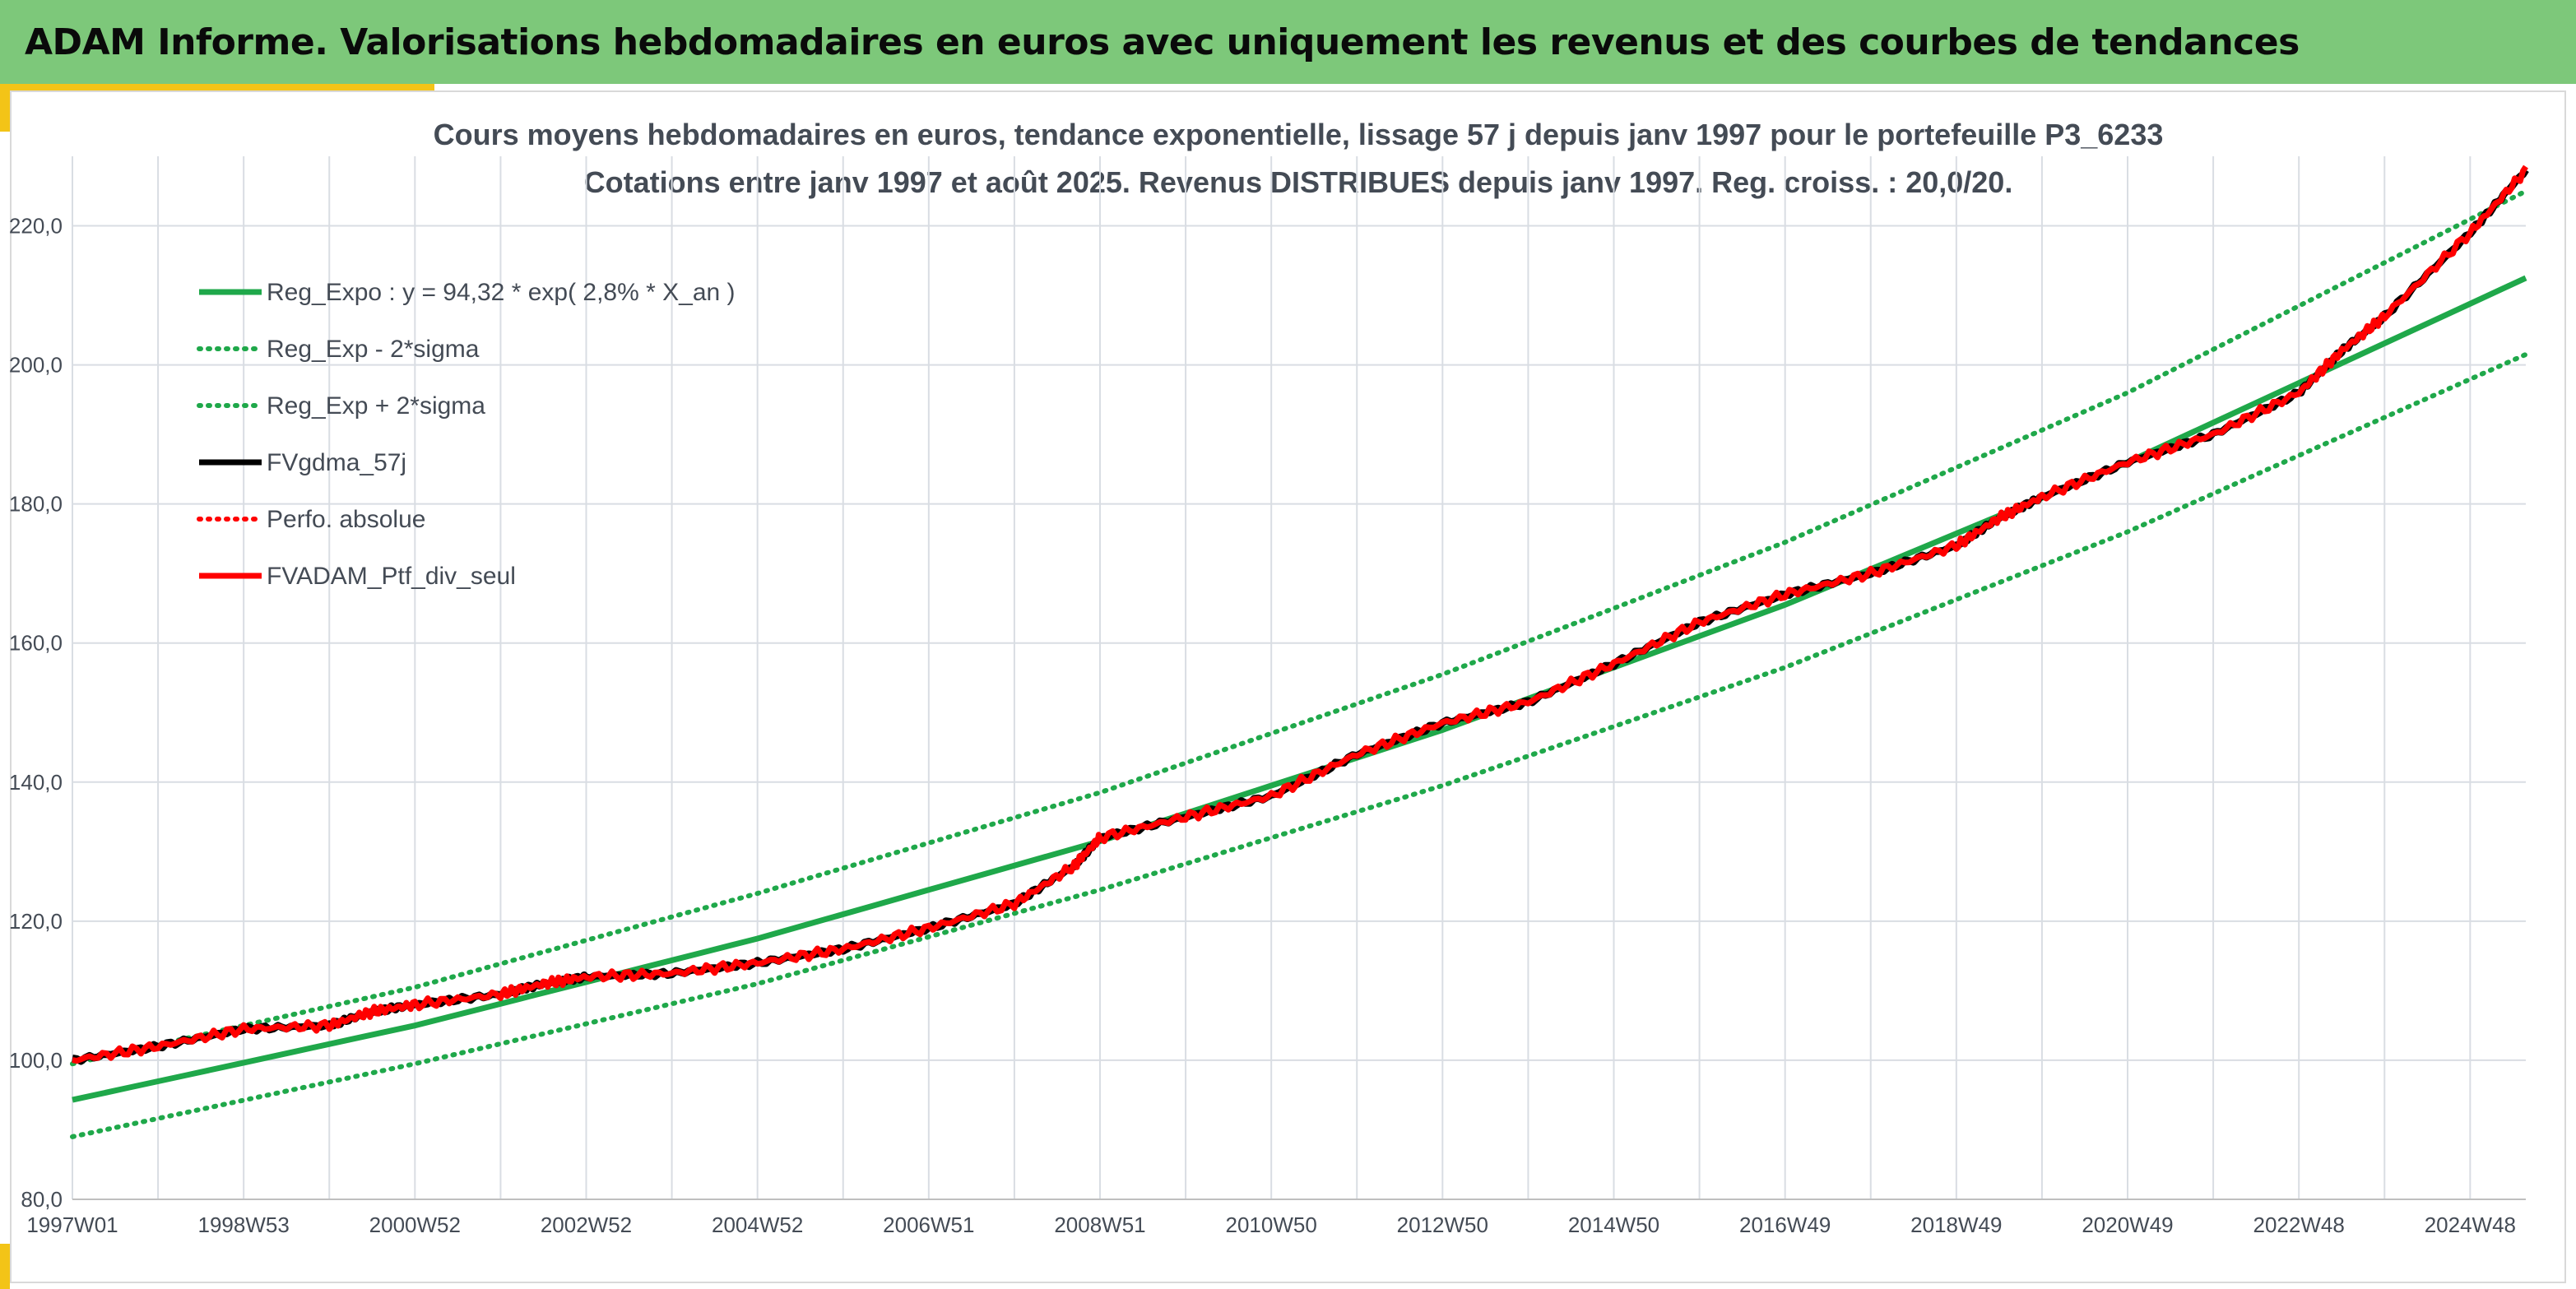 The height and width of the screenshot is (1289, 2576). What do you see at coordinates (415, 1224) in the screenshot?
I see `x-tick-label: 2000W52` at bounding box center [415, 1224].